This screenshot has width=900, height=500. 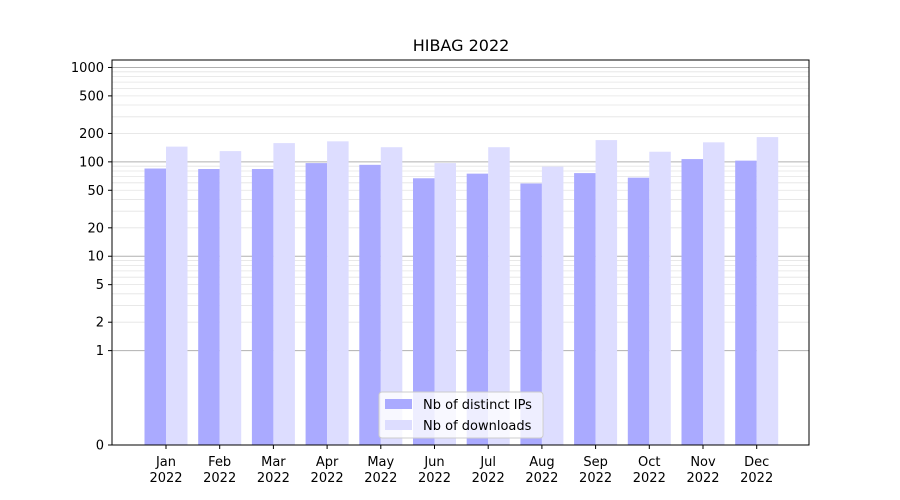 I want to click on x-tick-label-month: Mar, so click(x=273, y=462).